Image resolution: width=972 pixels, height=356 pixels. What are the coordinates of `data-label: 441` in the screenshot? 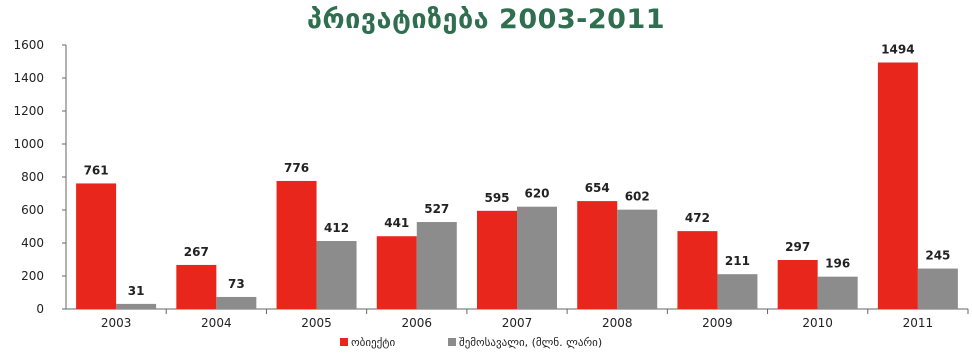 It's located at (396, 223).